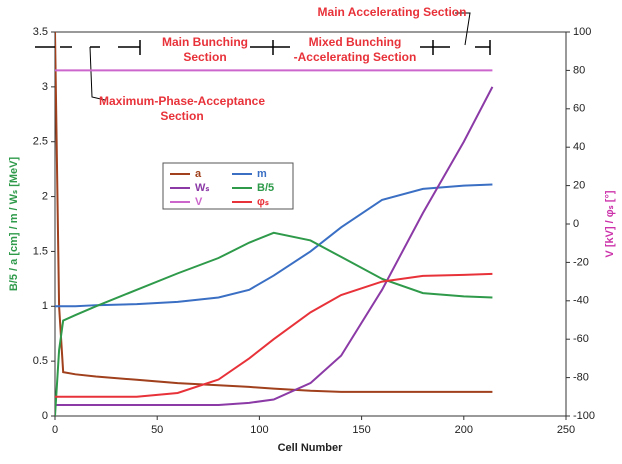  Describe the element at coordinates (355, 42) in the screenshot. I see `annotation: Mixed Bunching` at that location.